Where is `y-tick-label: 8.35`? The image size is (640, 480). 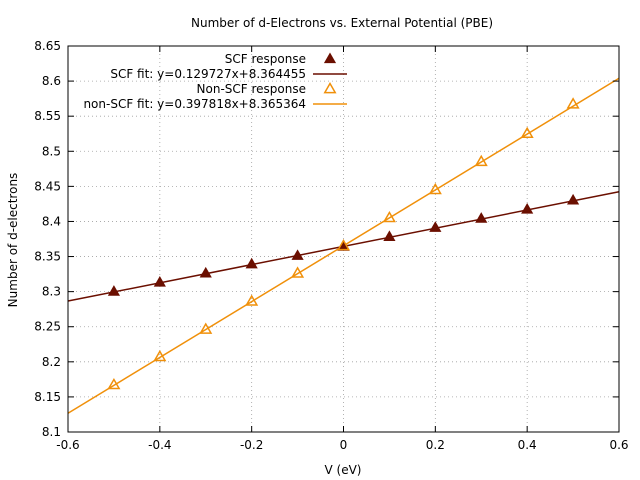 y-tick-label: 8.35 is located at coordinates (47, 257).